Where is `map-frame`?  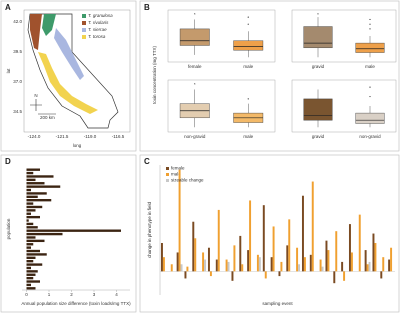
map-frame is located at coordinates (77, 71).